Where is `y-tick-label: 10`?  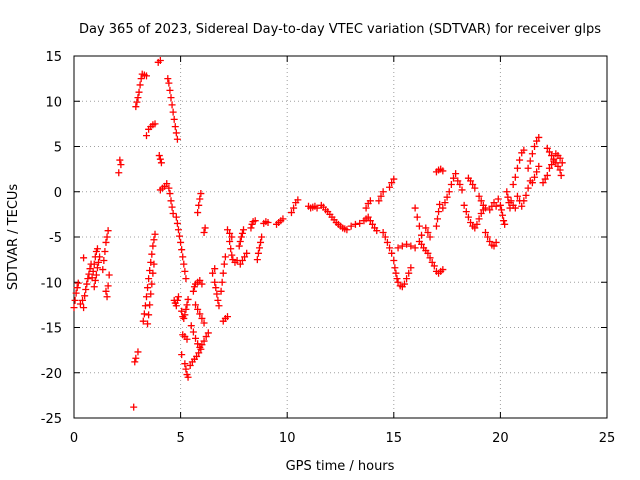 y-tick-label: 10 is located at coordinates (53, 102).